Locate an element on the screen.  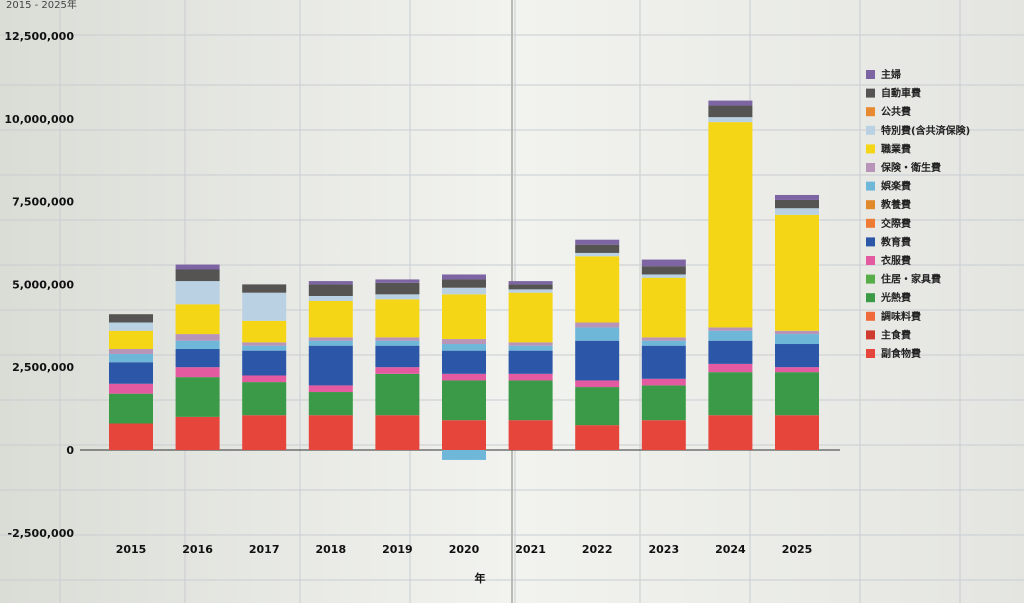
x-tick-label: 2016 is located at coordinates (197, 549).